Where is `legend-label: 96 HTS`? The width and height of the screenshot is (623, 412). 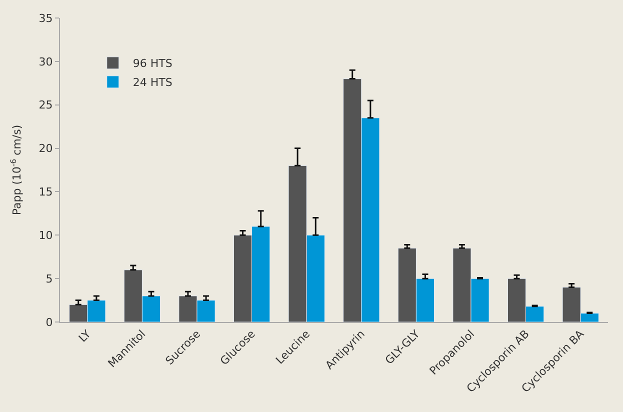 legend-label: 96 HTS is located at coordinates (152, 63).